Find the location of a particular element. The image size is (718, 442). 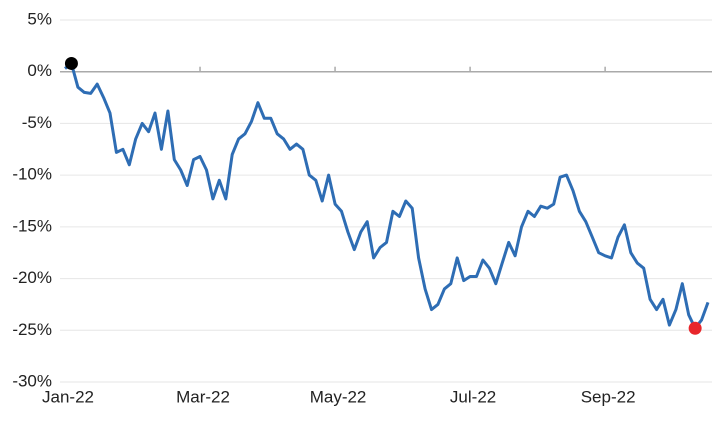

y-tick-label: 5% is located at coordinates (39, 18).